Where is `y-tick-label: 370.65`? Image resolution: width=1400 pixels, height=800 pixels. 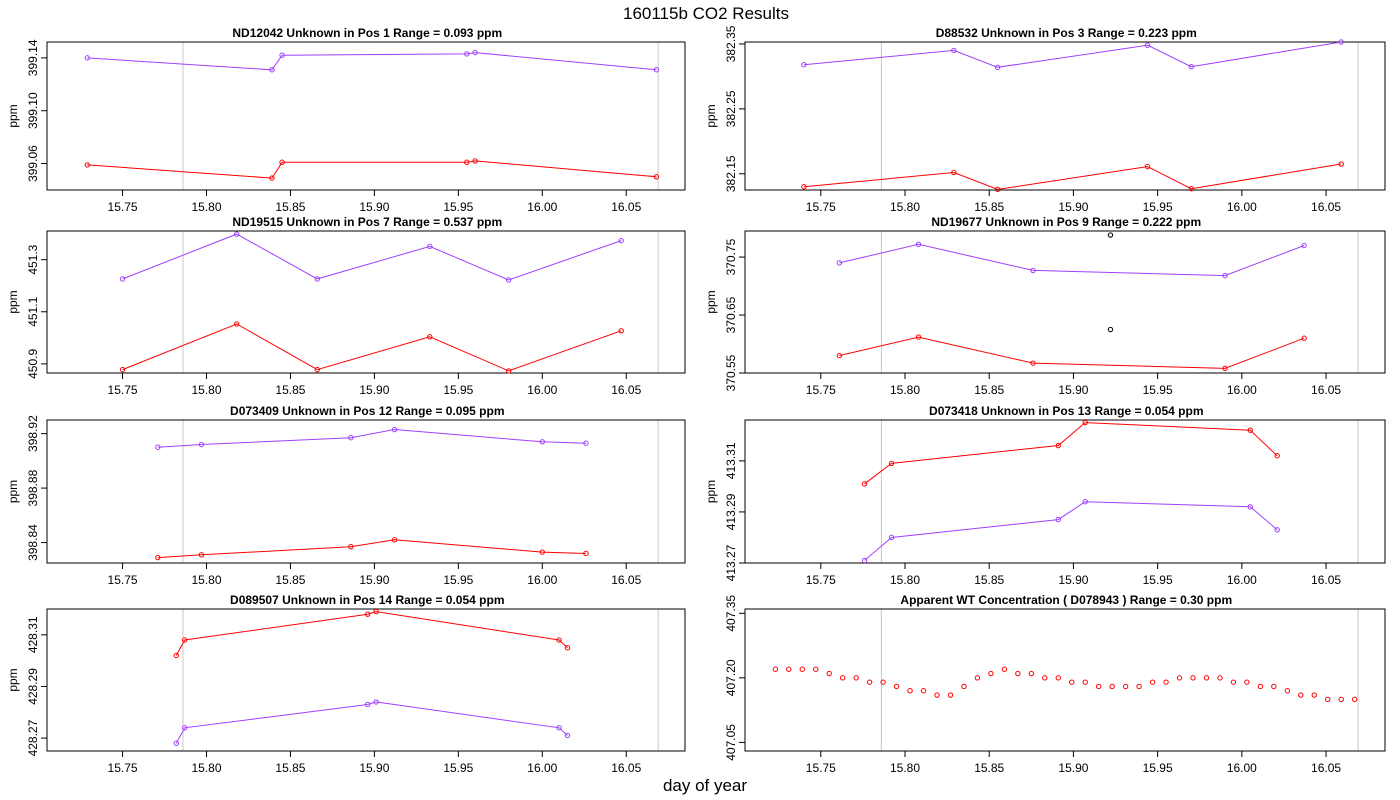 y-tick-label: 370.65 is located at coordinates (731, 314).